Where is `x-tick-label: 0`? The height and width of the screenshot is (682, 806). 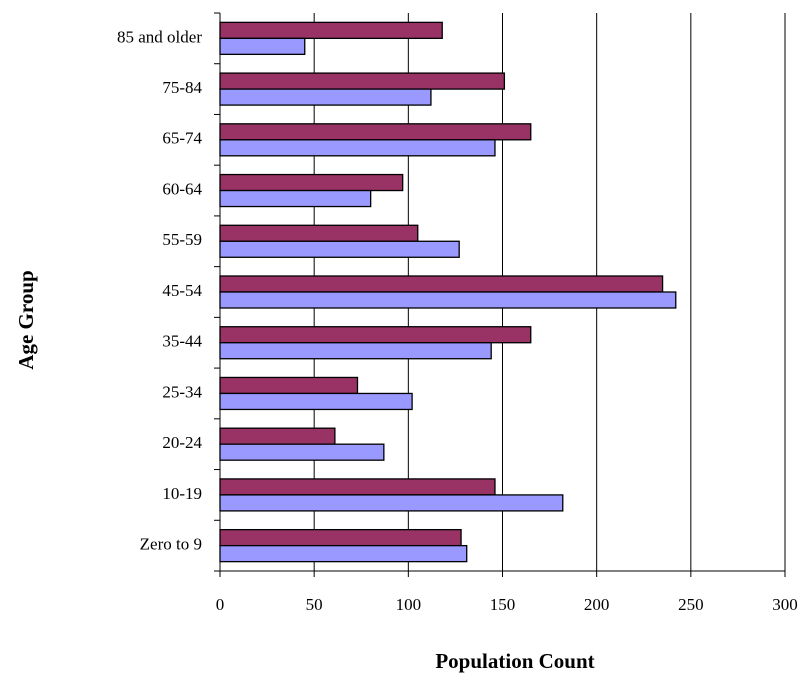 x-tick-label: 0 is located at coordinates (220, 604).